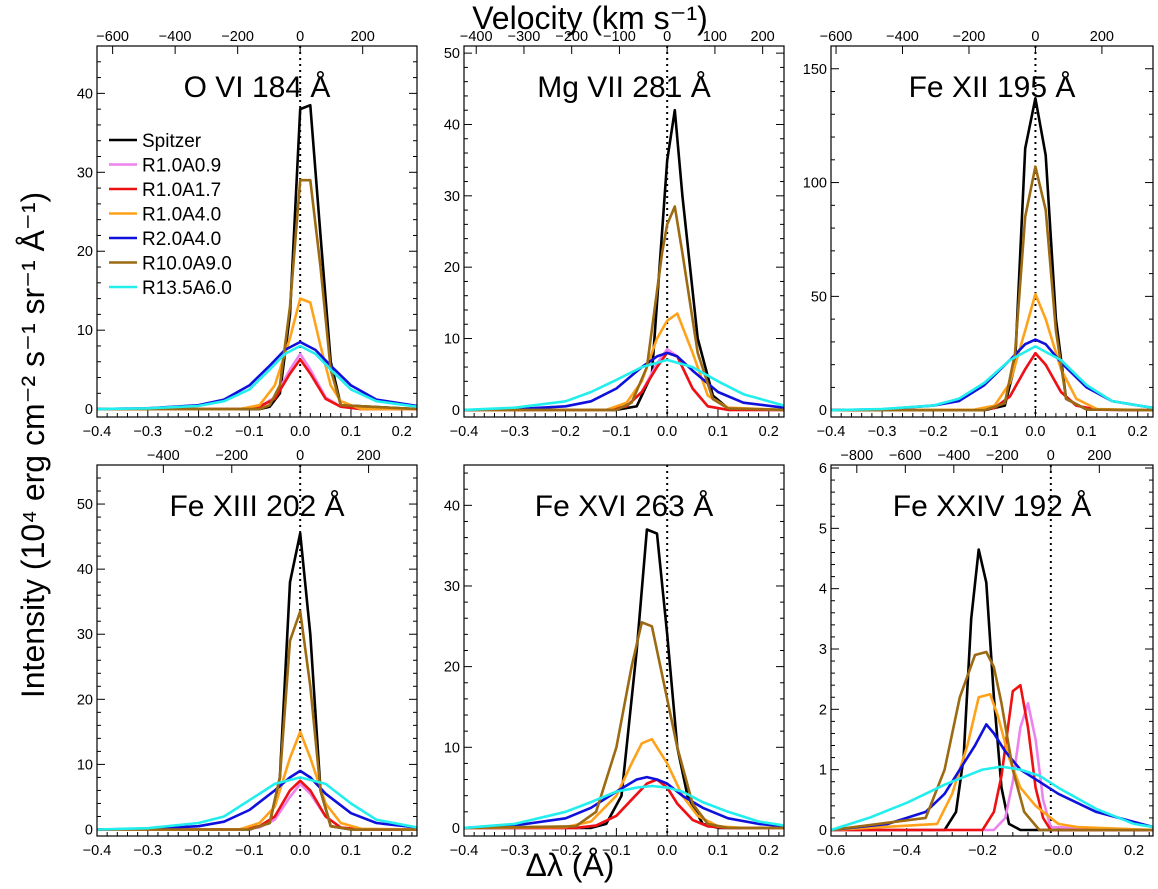  What do you see at coordinates (256, 506) in the screenshot?
I see `panel-title: Fe XIII 202 Å` at bounding box center [256, 506].